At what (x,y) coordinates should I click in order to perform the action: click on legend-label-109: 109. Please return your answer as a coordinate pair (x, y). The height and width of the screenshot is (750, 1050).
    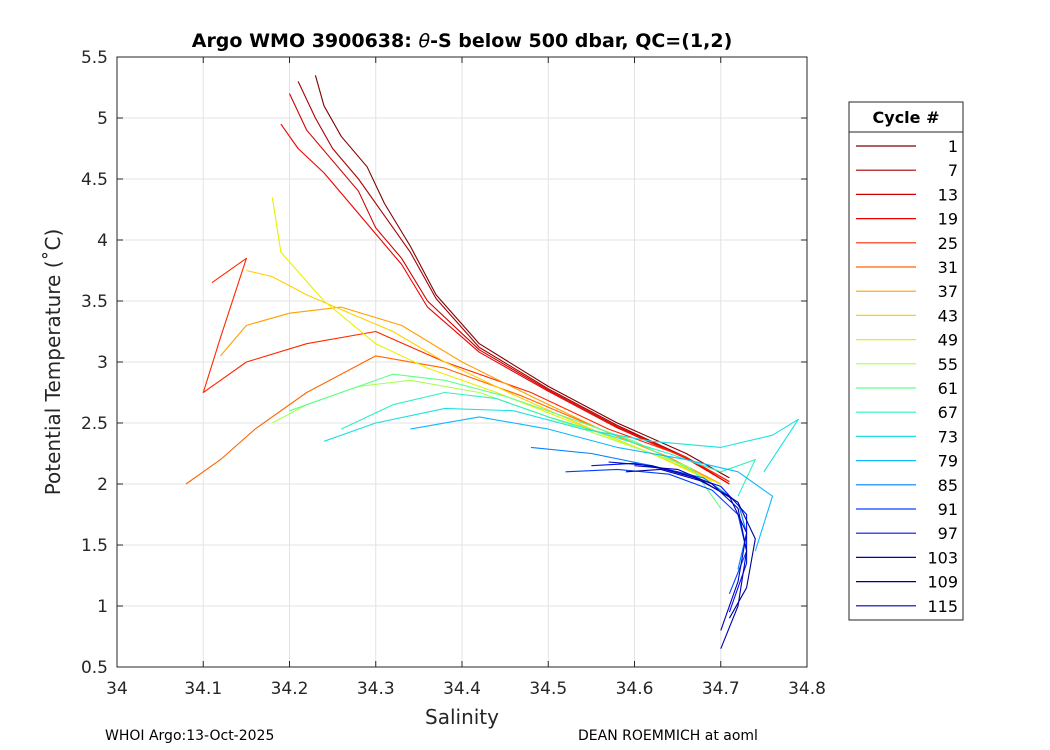
    Looking at the image, I should click on (942, 582).